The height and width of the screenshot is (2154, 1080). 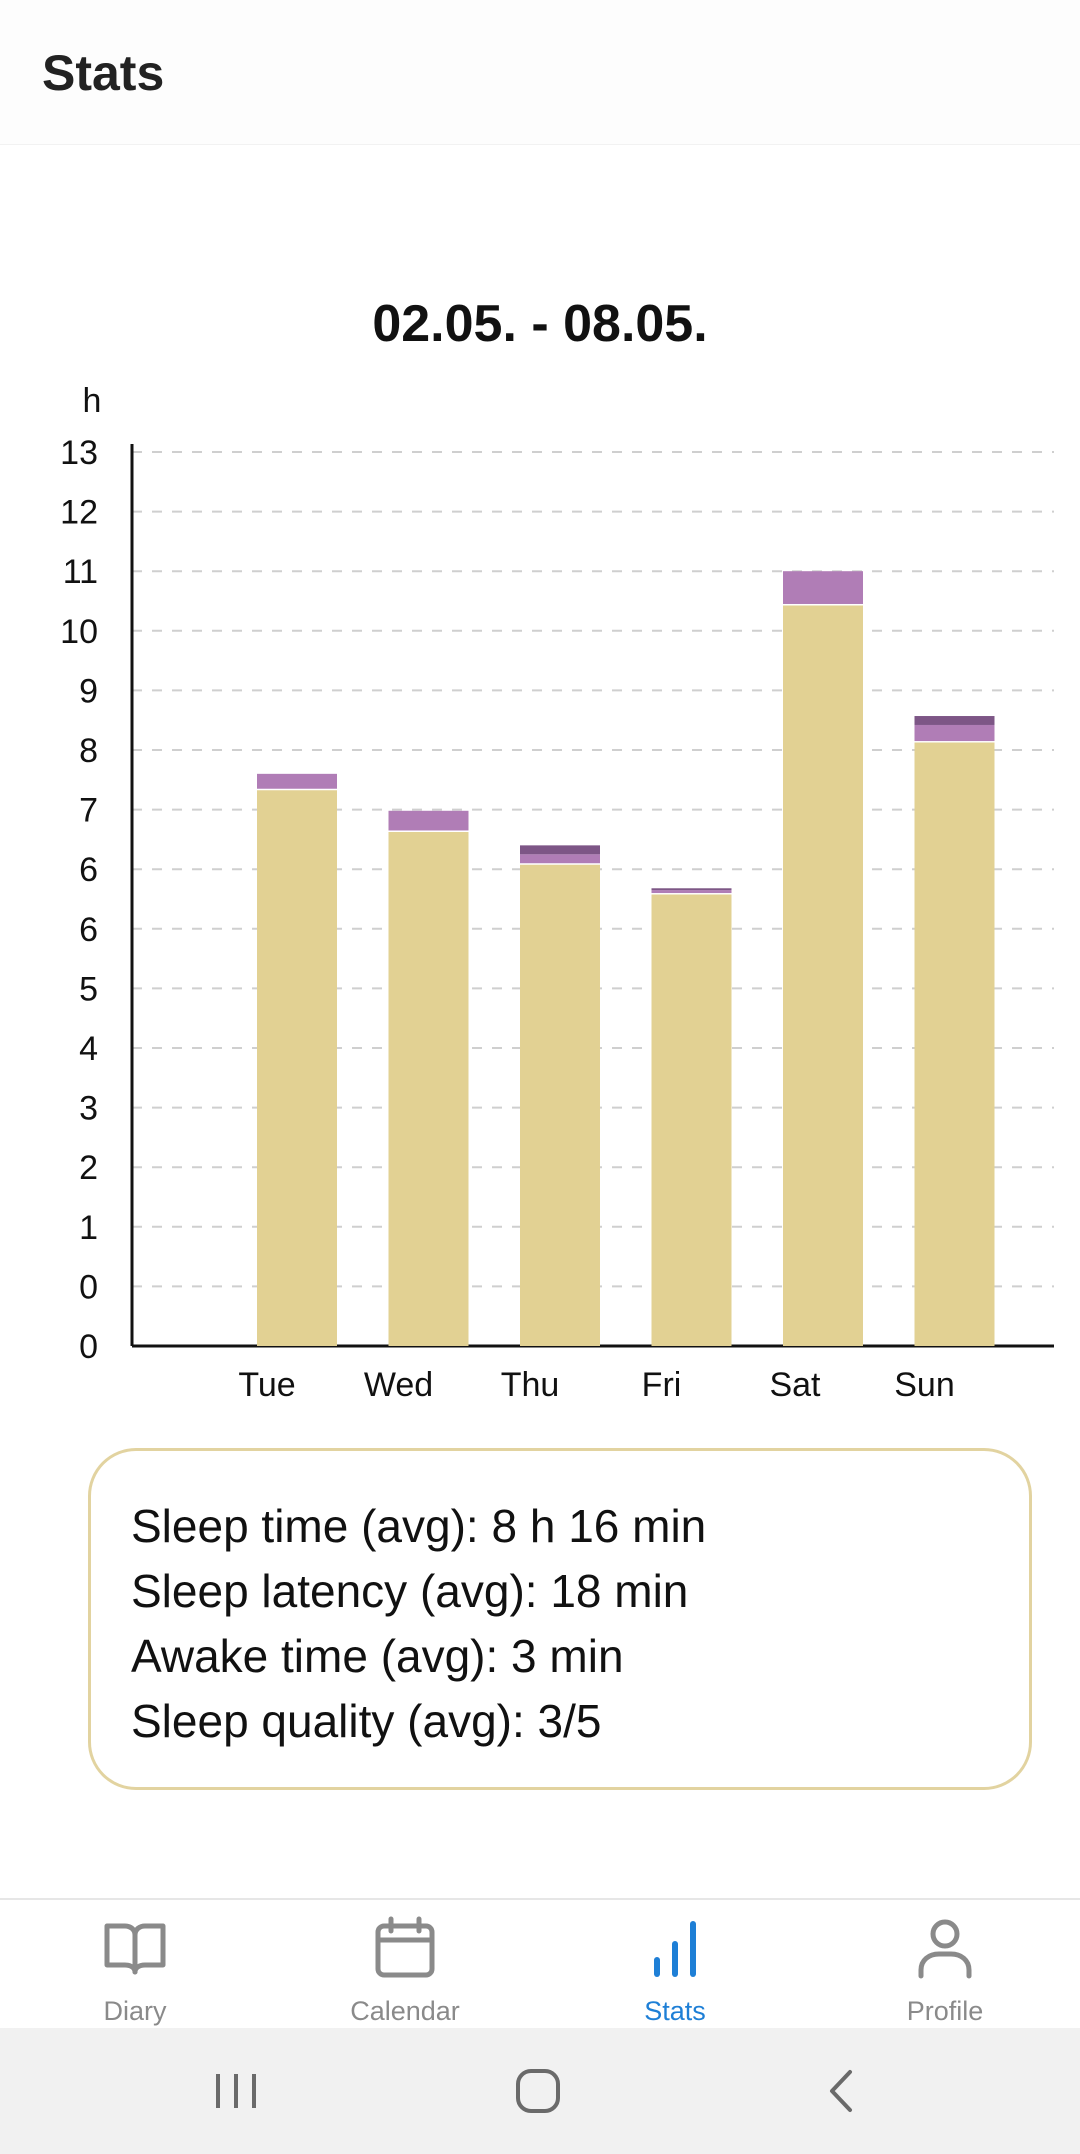 What do you see at coordinates (405, 1947) in the screenshot?
I see `calendar-icon` at bounding box center [405, 1947].